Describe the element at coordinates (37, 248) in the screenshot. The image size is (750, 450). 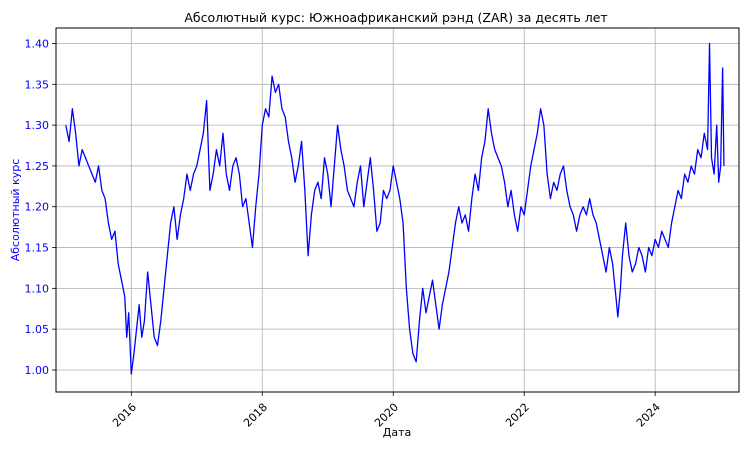
I see `y-tick-label: 1.15` at that location.